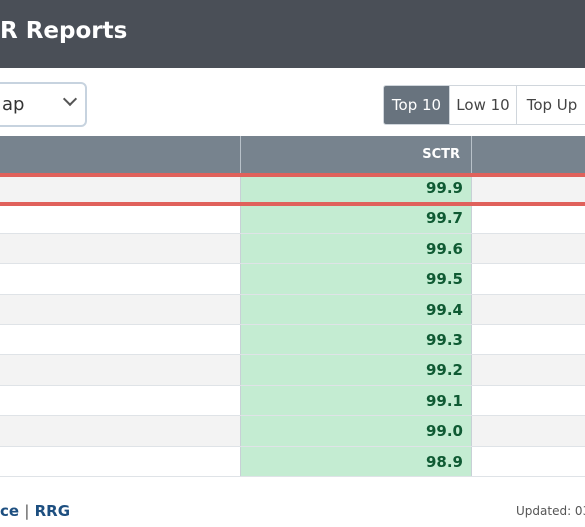 The width and height of the screenshot is (585, 527). I want to click on sctr-column-header: SCTR, so click(356, 154).